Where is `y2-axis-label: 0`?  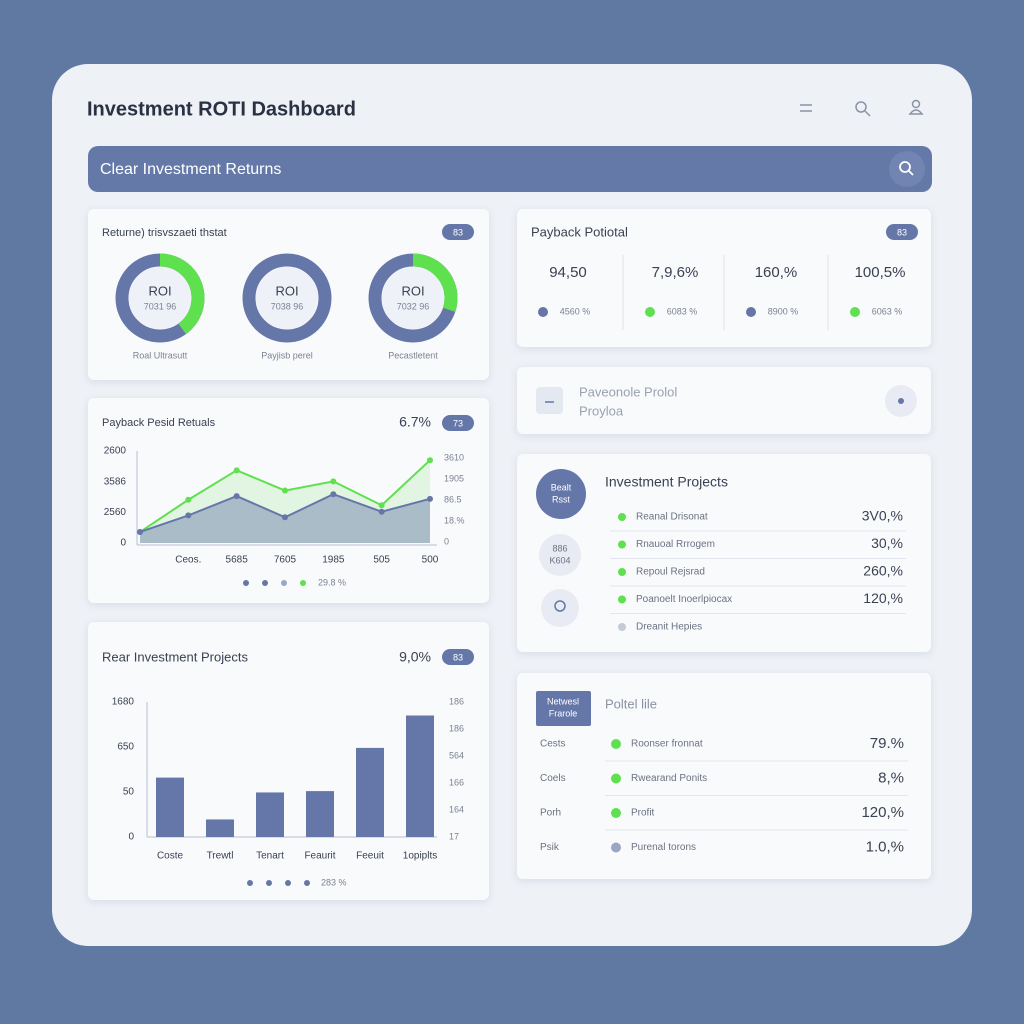 y2-axis-label: 0 is located at coordinates (446, 541).